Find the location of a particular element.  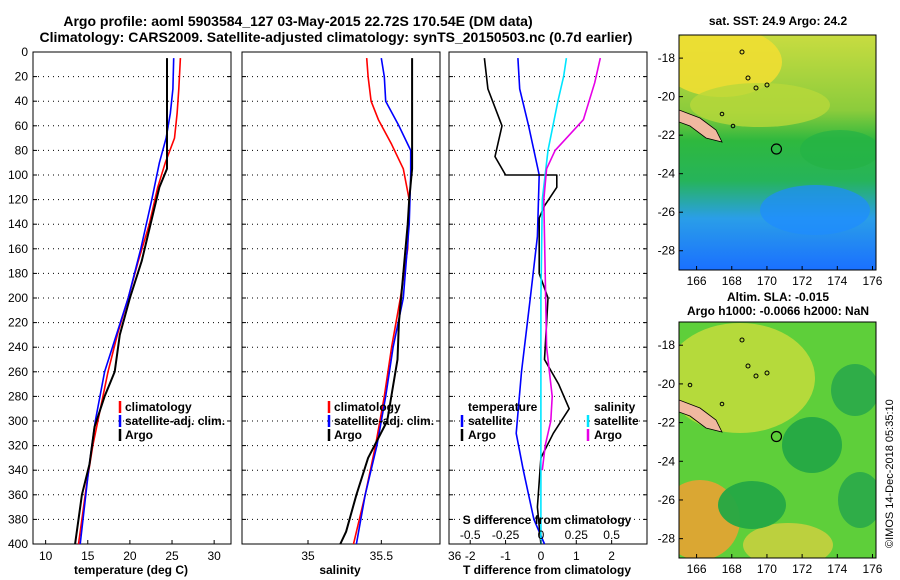

y-tick-label: 280 is located at coordinates (18, 396).